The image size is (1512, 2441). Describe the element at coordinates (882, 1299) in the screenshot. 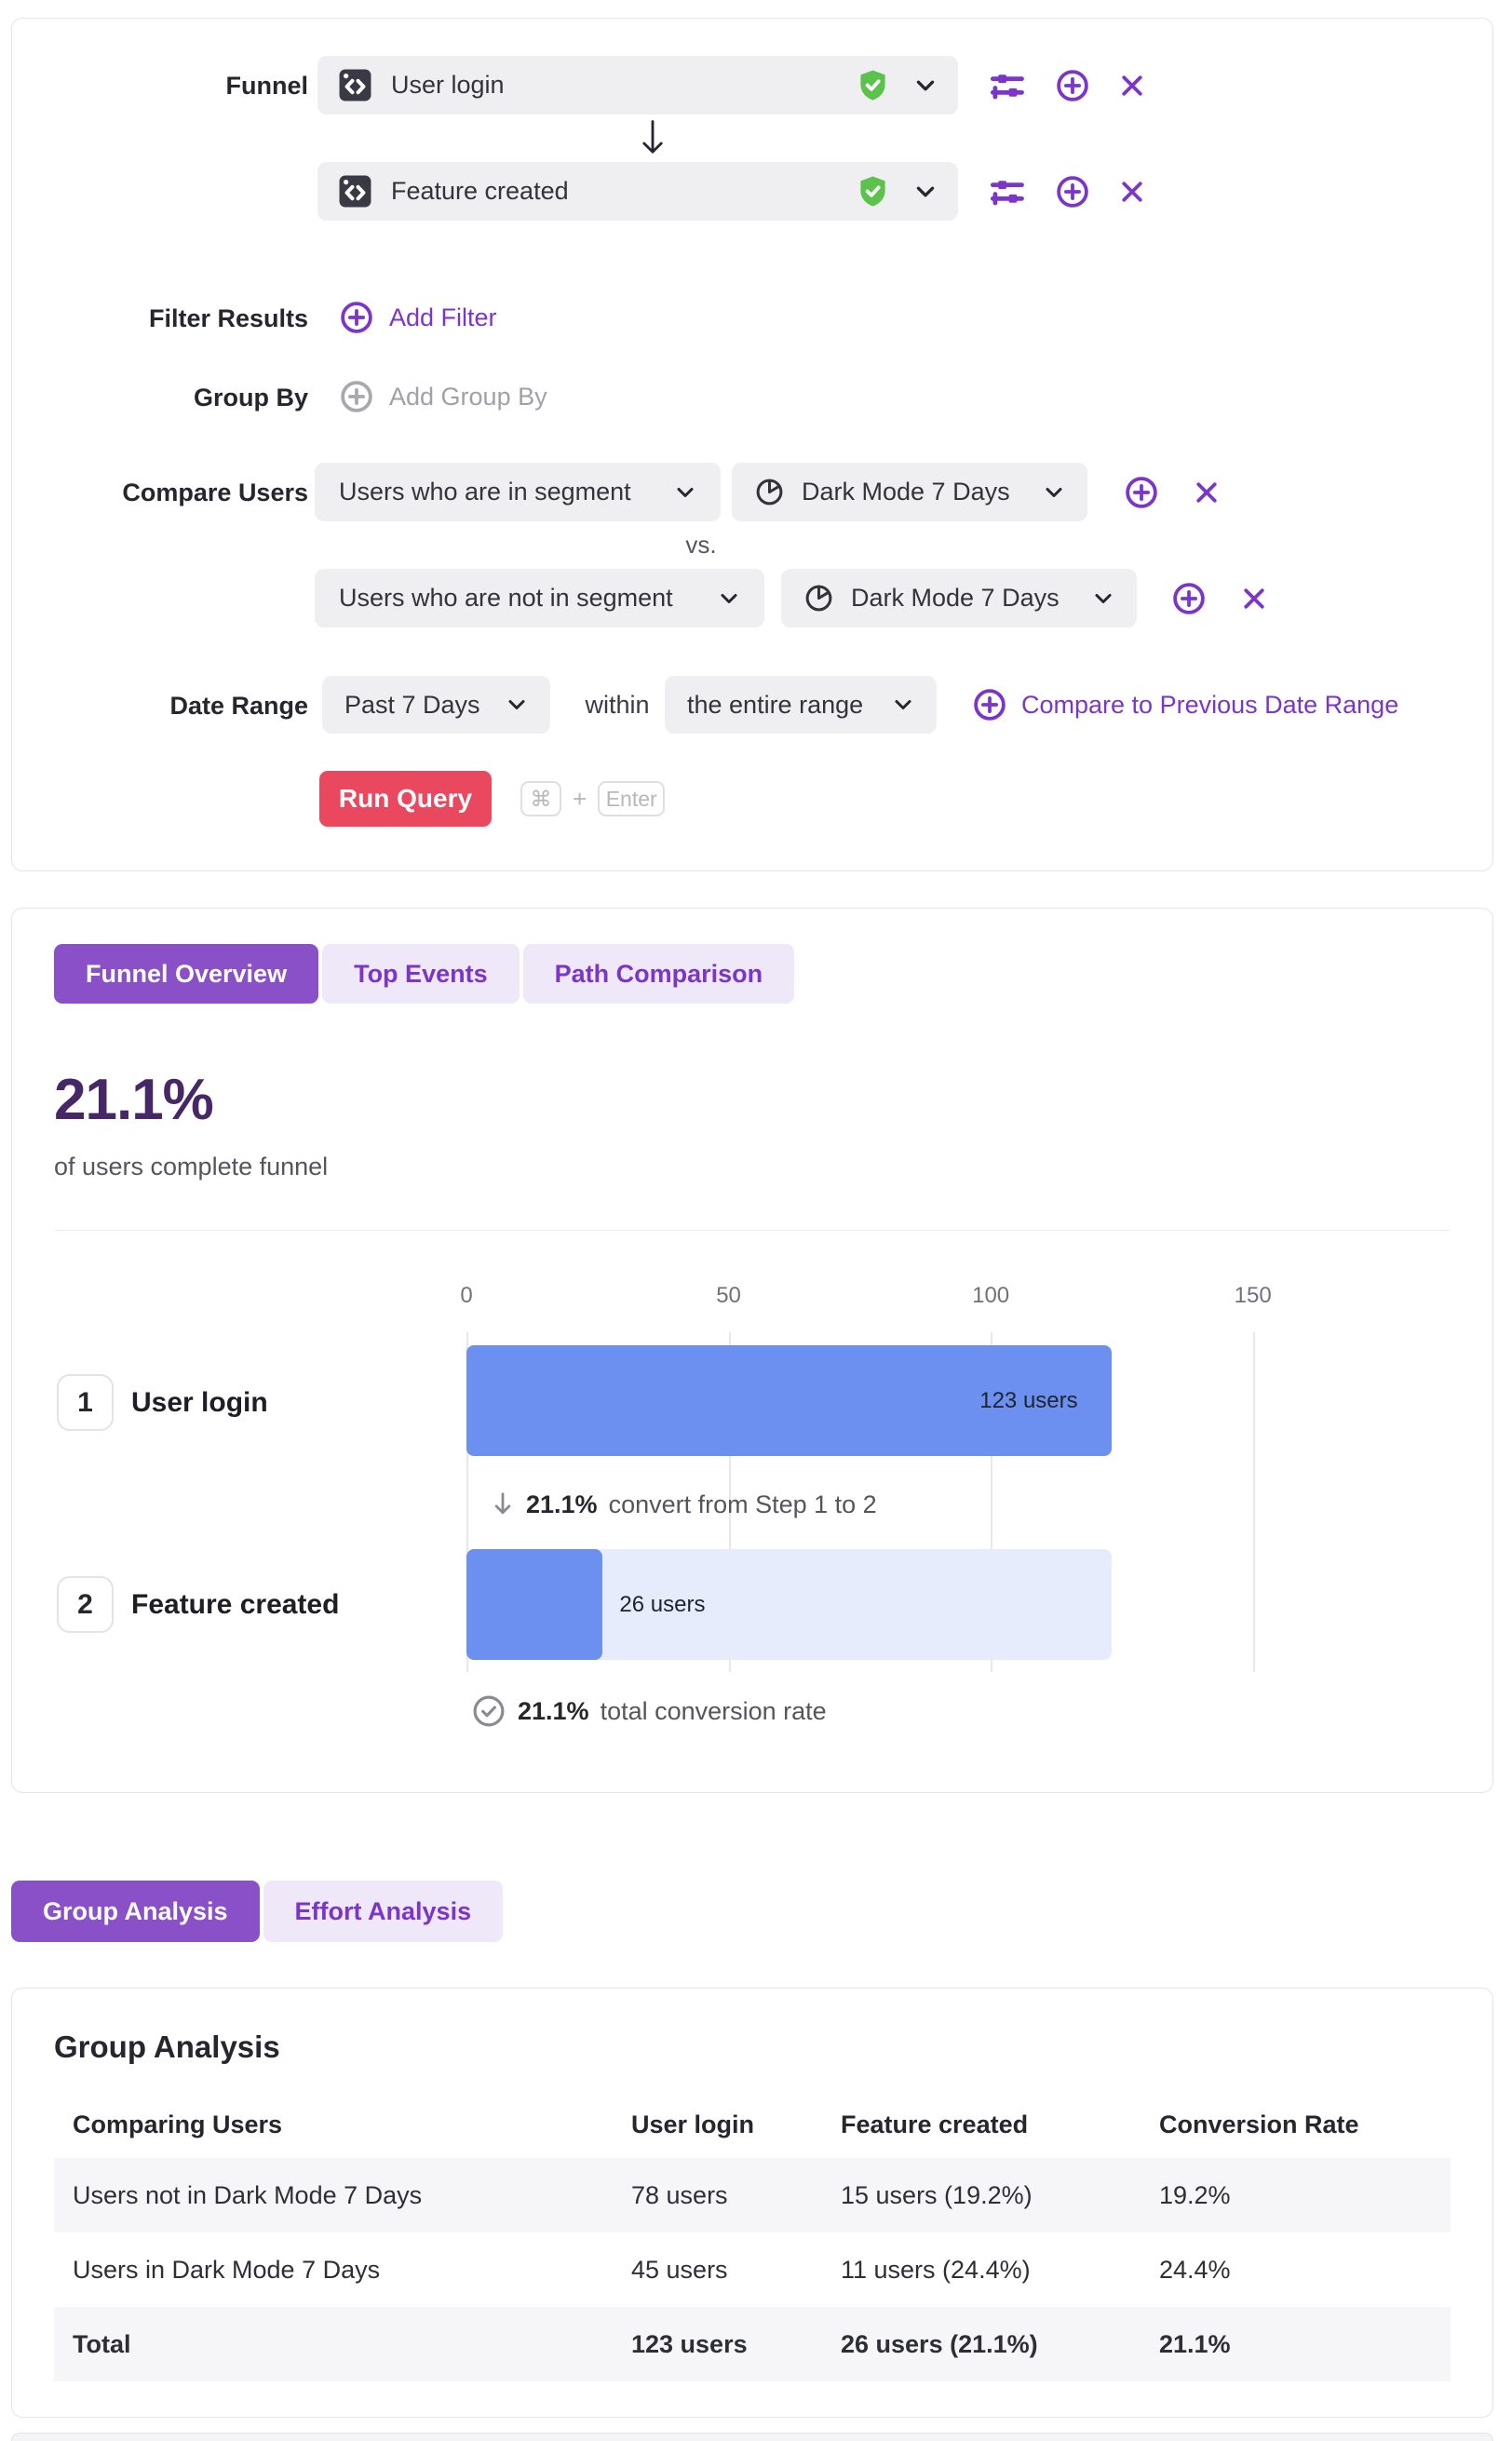

I see `chart-axis-ticks: 0 50 100 150` at that location.